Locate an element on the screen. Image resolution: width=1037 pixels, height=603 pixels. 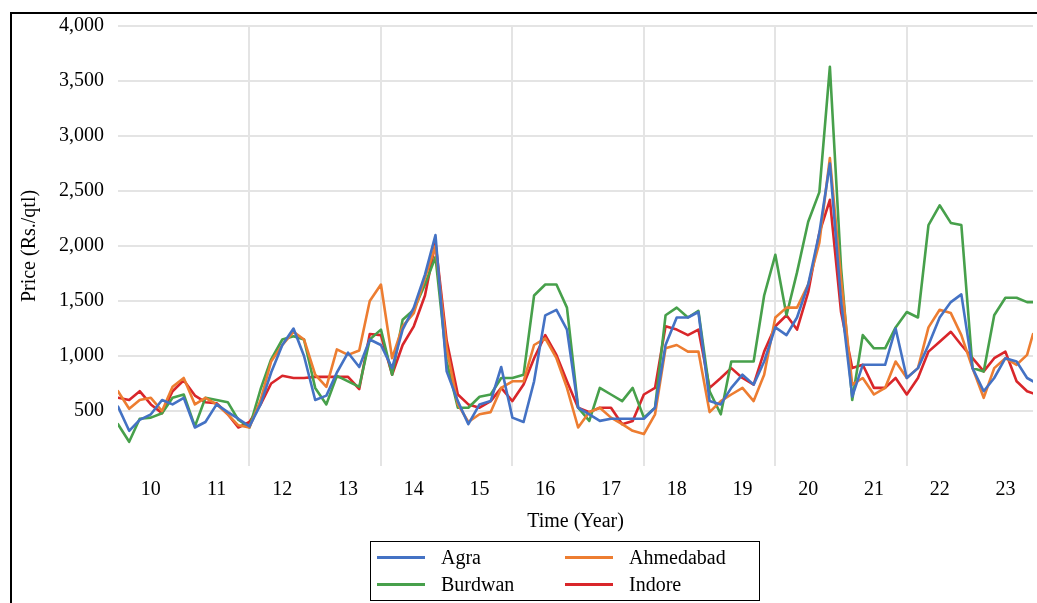
x-tick-label: 21 is located at coordinates (873, 488).